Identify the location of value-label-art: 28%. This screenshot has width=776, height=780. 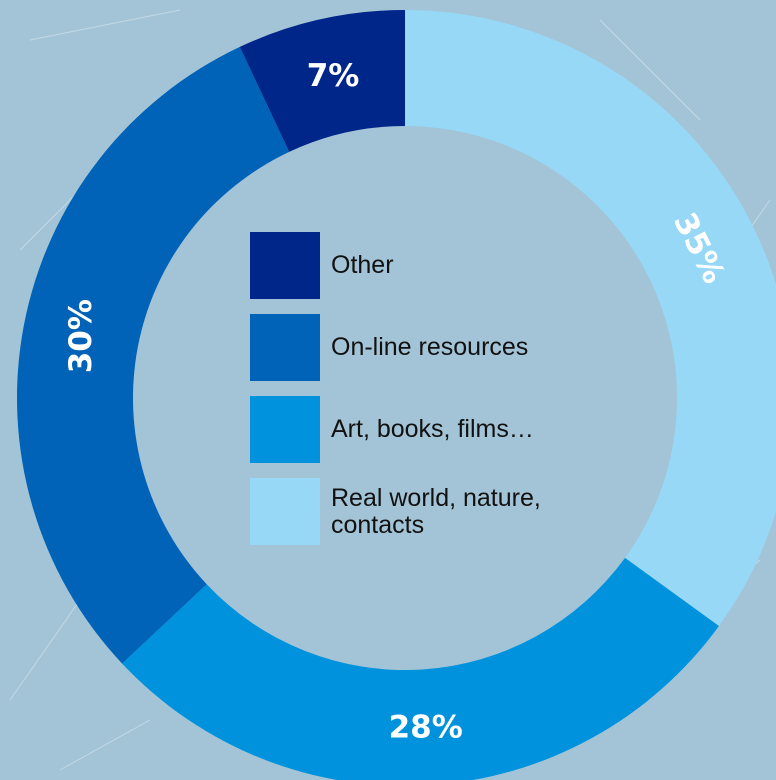
(426, 727).